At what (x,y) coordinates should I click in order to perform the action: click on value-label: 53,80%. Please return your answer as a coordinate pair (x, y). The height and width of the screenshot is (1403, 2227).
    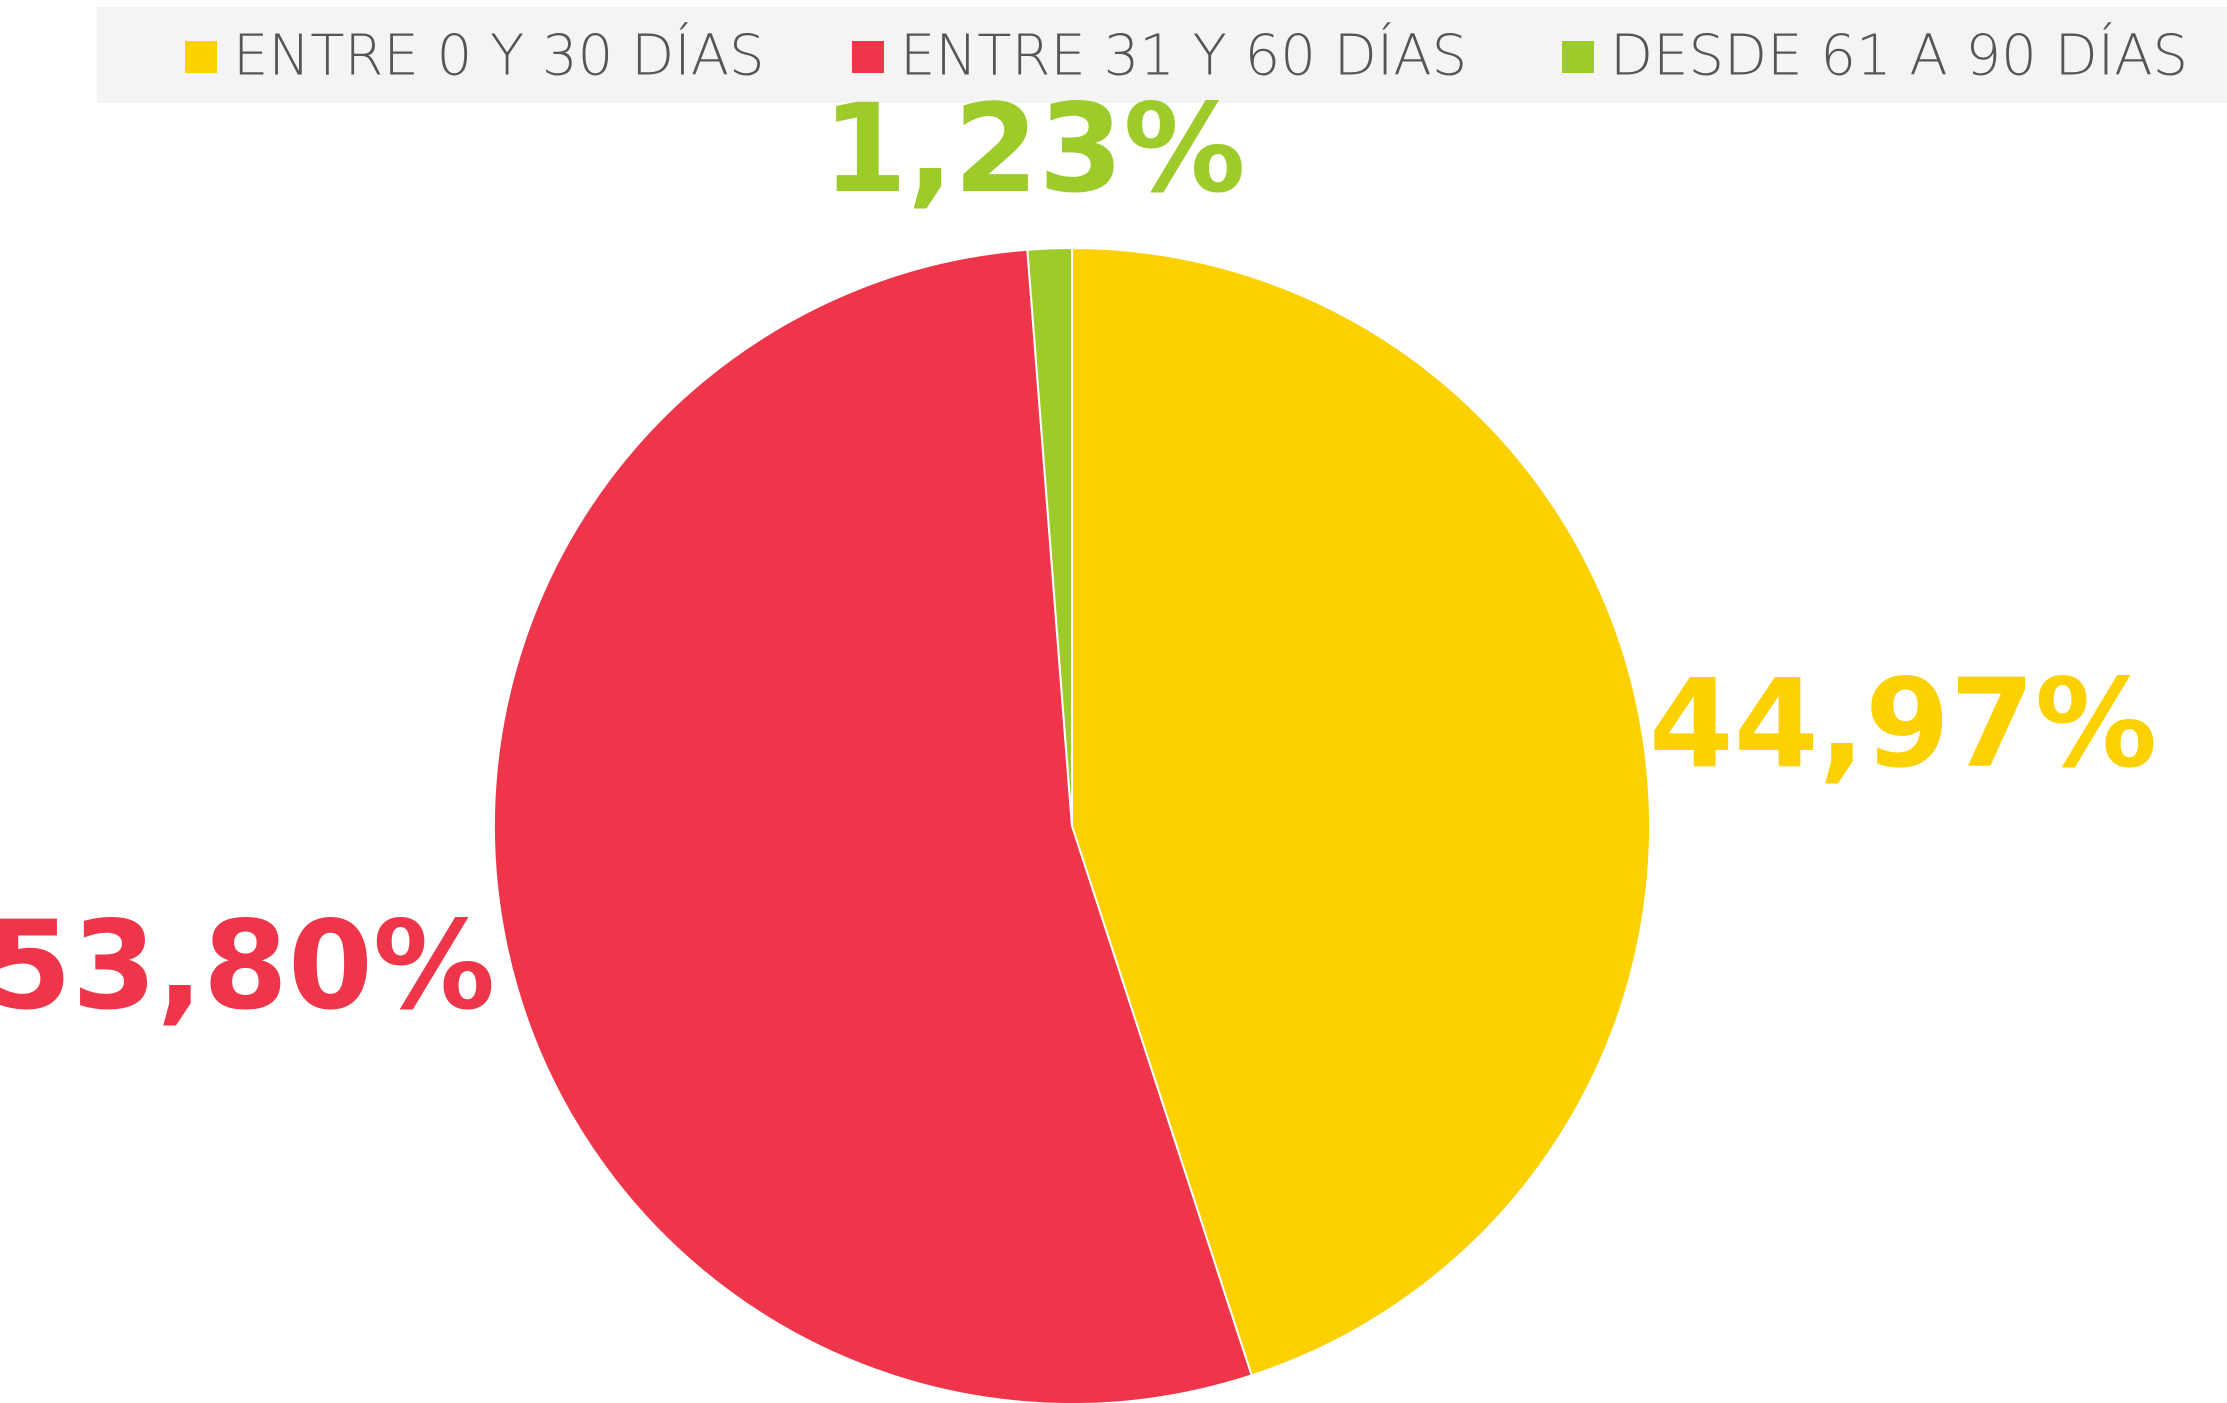
    Looking at the image, I should click on (247, 966).